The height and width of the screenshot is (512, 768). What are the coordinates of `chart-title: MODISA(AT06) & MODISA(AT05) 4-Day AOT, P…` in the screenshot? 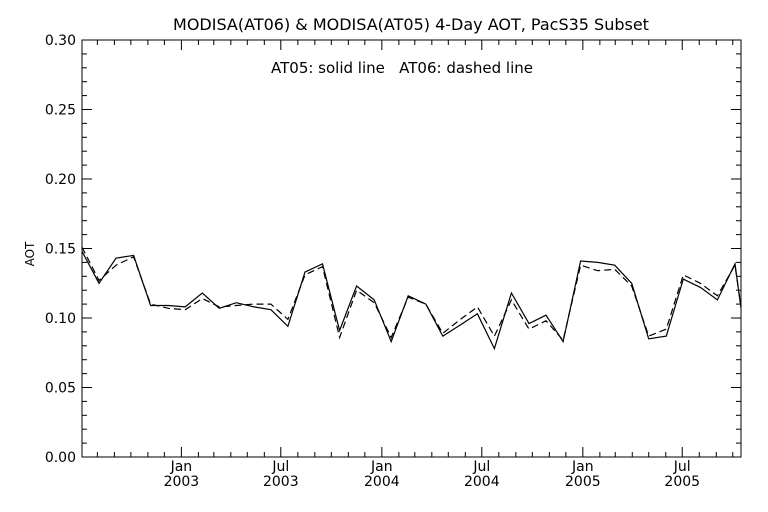 It's located at (411, 24).